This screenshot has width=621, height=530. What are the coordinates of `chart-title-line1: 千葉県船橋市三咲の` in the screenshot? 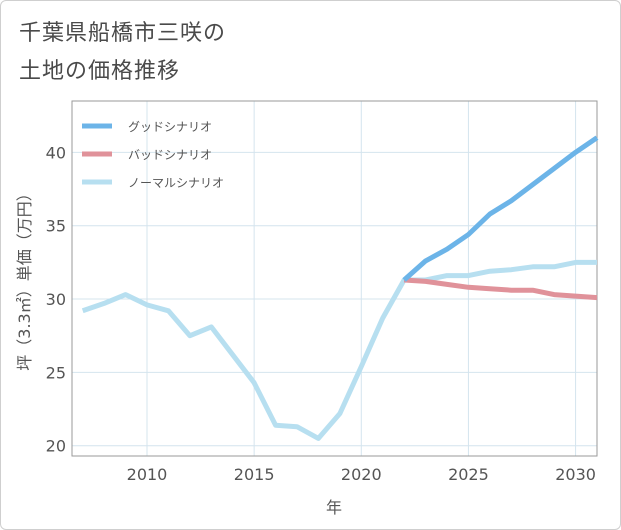 It's located at (123, 33).